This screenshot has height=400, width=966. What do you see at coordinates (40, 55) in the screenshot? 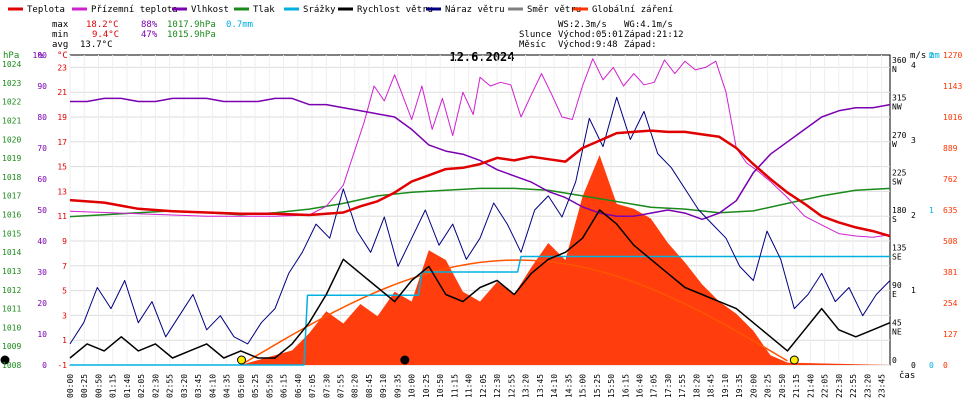
I see `pct-tick-label: 100` at bounding box center [40, 55].